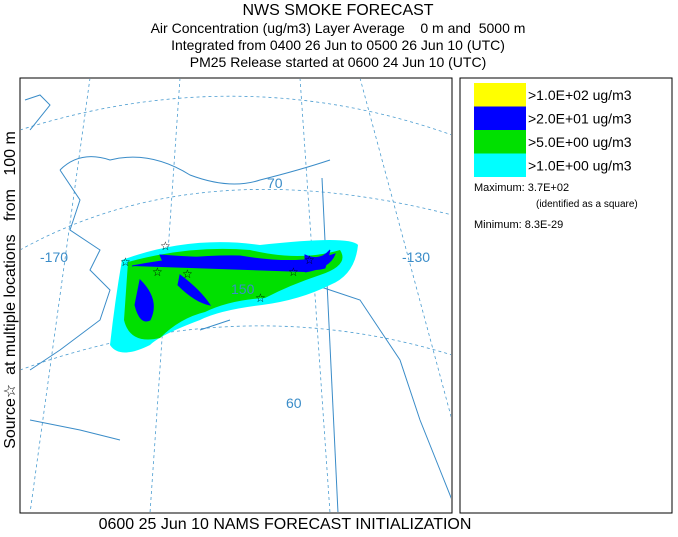 The image size is (678, 537). Describe the element at coordinates (337, 10) in the screenshot. I see `title: NWS SMOKE FORECAST` at that location.